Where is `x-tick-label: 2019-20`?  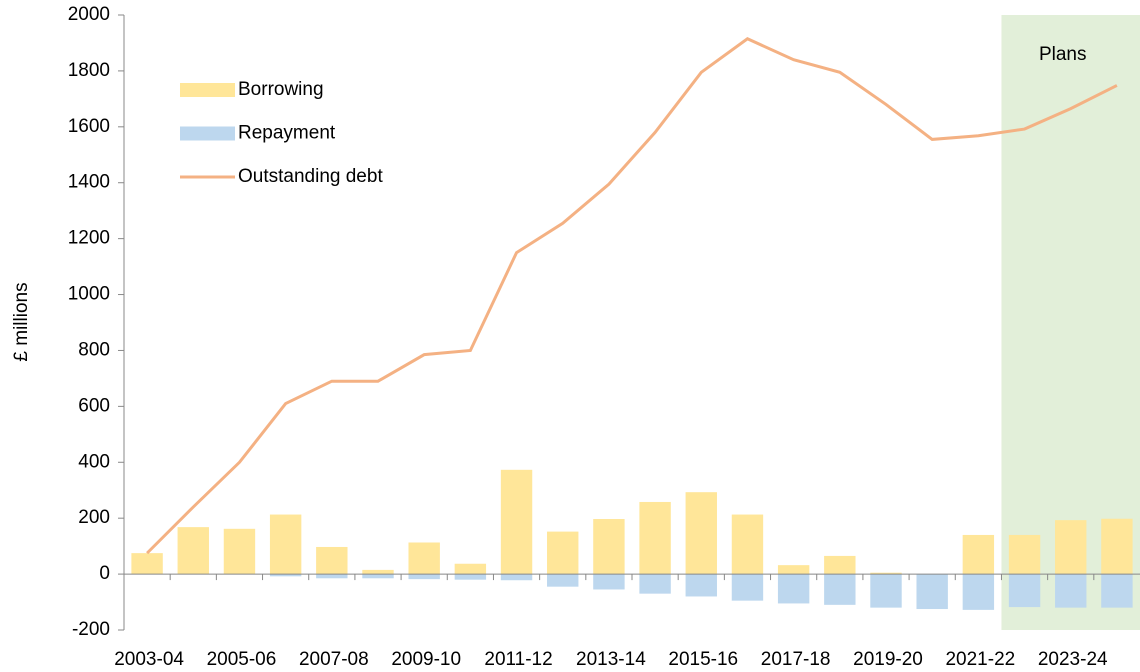 x-tick-label: 2019-20 is located at coordinates (888, 659).